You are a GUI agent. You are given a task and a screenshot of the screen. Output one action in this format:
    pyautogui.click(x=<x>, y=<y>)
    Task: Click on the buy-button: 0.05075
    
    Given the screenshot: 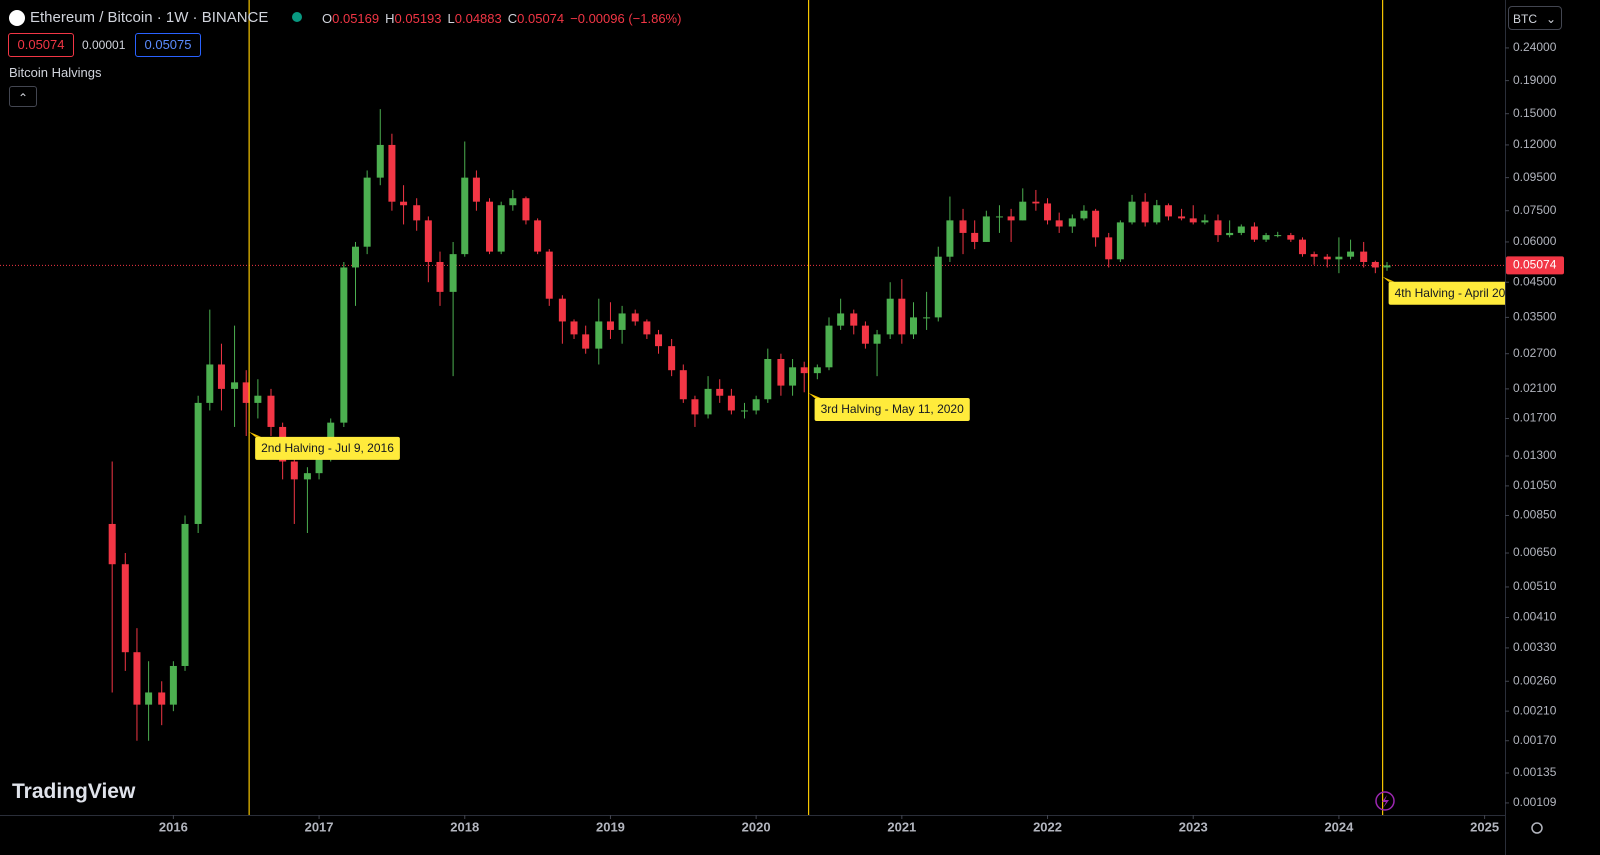 What is the action you would take?
    pyautogui.click(x=168, y=45)
    